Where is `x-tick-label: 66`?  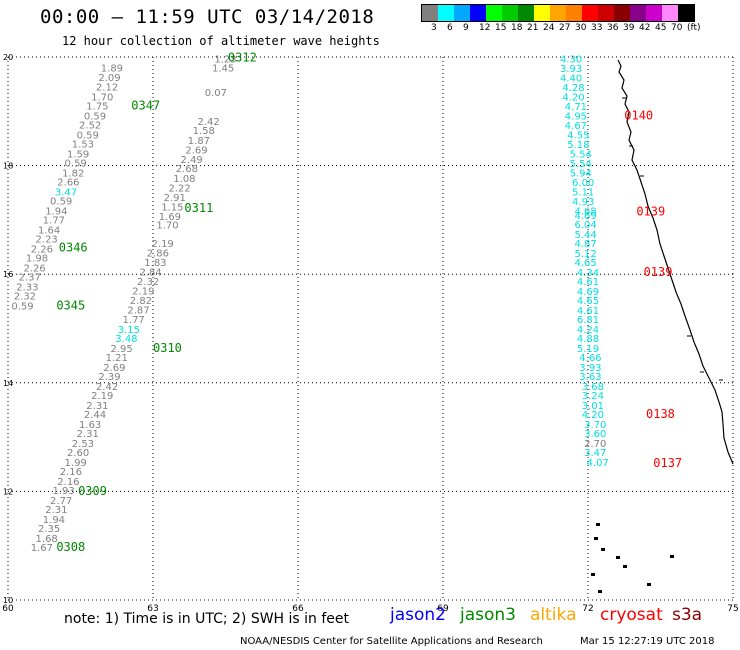 x-tick-label: 66 is located at coordinates (298, 609).